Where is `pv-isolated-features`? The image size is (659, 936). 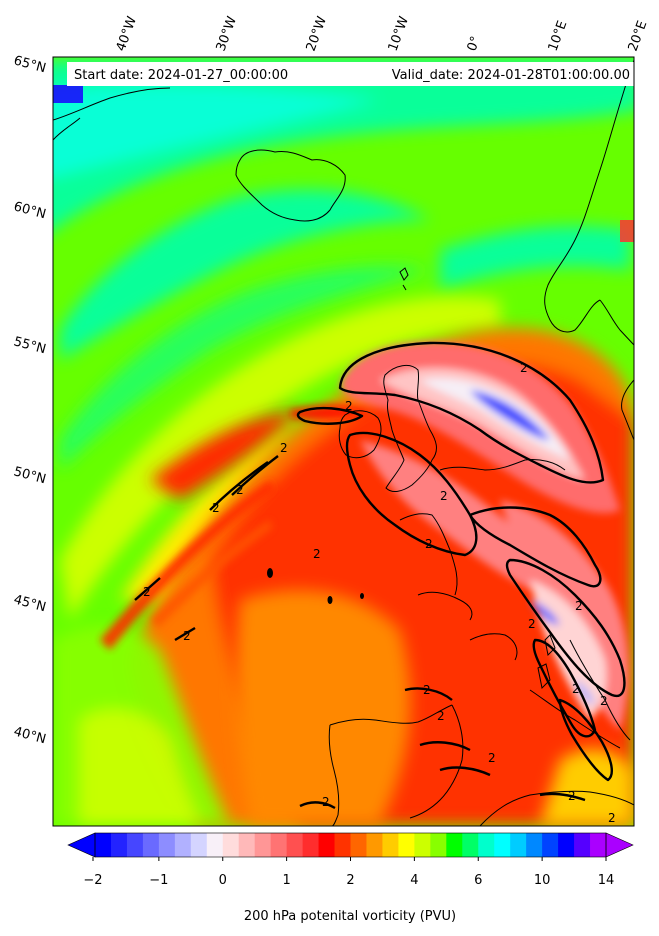
pv-isolated-features is located at coordinates (315, 586).